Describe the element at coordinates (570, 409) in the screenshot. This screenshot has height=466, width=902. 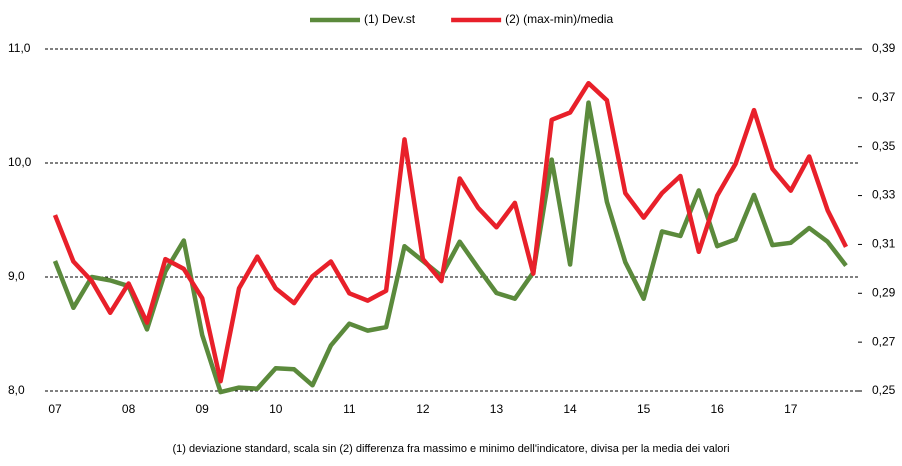
I see `x-tick-label: 14` at that location.